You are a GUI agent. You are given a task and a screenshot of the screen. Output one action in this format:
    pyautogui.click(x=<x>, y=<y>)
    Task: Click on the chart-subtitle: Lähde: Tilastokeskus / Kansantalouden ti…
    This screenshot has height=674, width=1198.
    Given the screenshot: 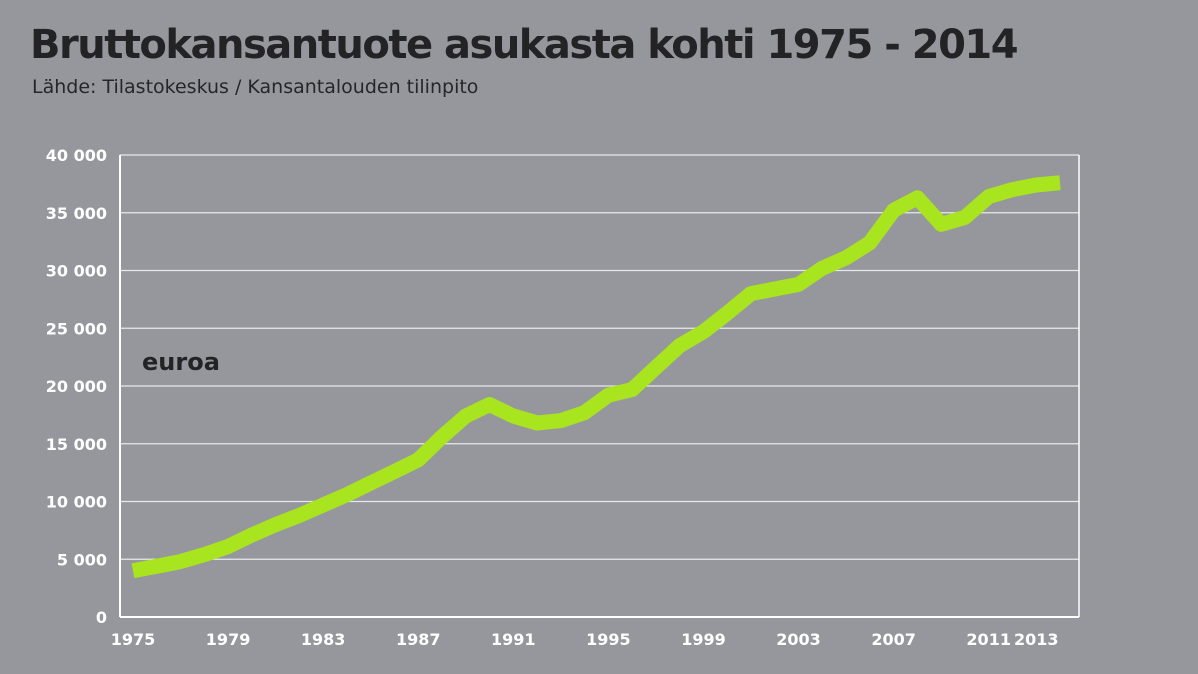 What is the action you would take?
    pyautogui.click(x=255, y=87)
    